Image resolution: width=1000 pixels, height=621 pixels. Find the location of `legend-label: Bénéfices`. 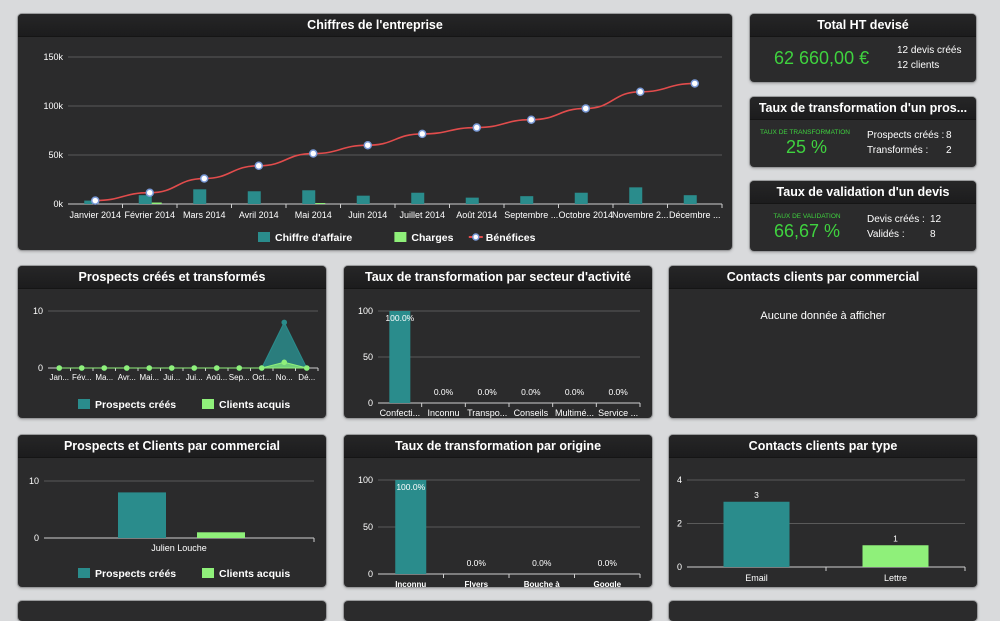

legend-label: Bénéfices is located at coordinates (511, 238).